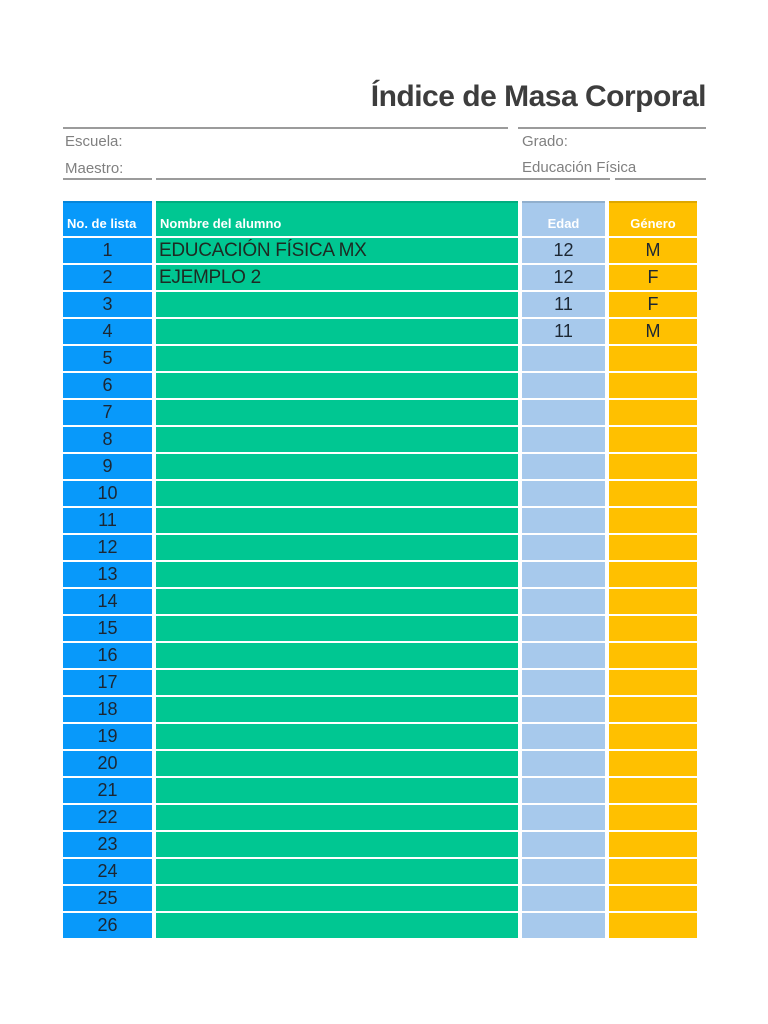  What do you see at coordinates (107, 218) in the screenshot?
I see `column-header-no-de-lista: No. de lista` at bounding box center [107, 218].